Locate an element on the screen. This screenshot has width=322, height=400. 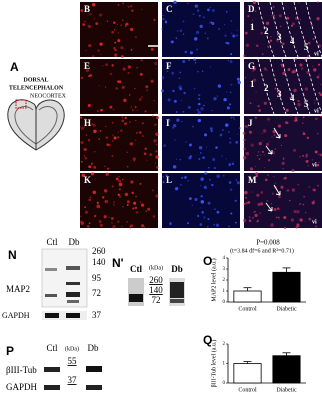
layer-label: 3 is located at coordinates (279, 37).